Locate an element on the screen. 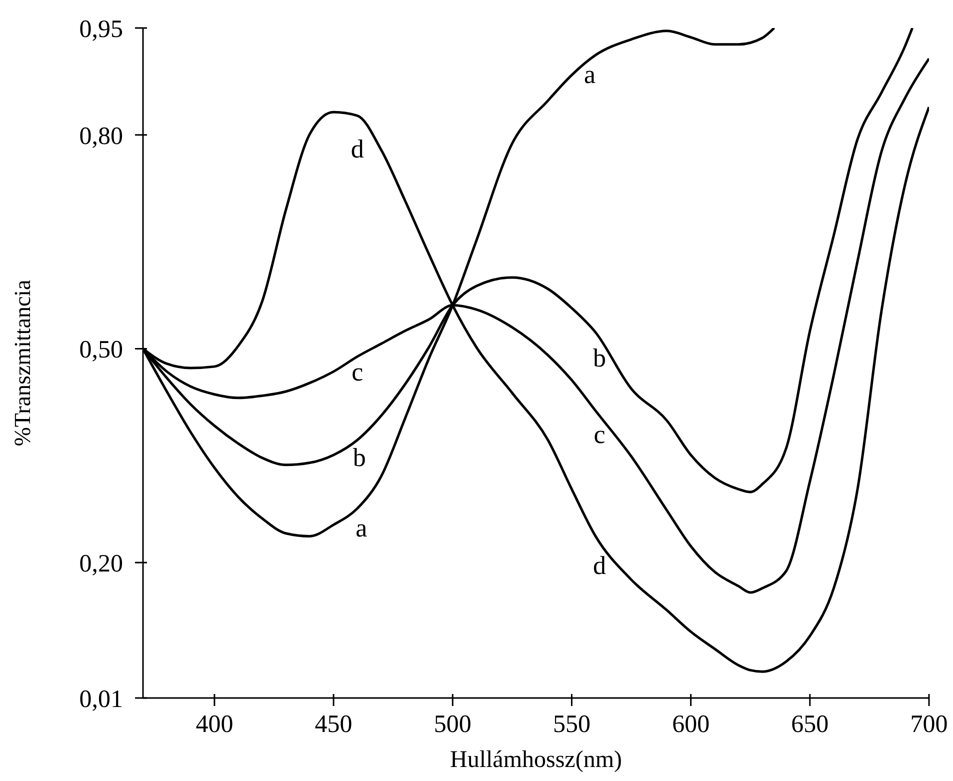  text: a is located at coordinates (590, 75).